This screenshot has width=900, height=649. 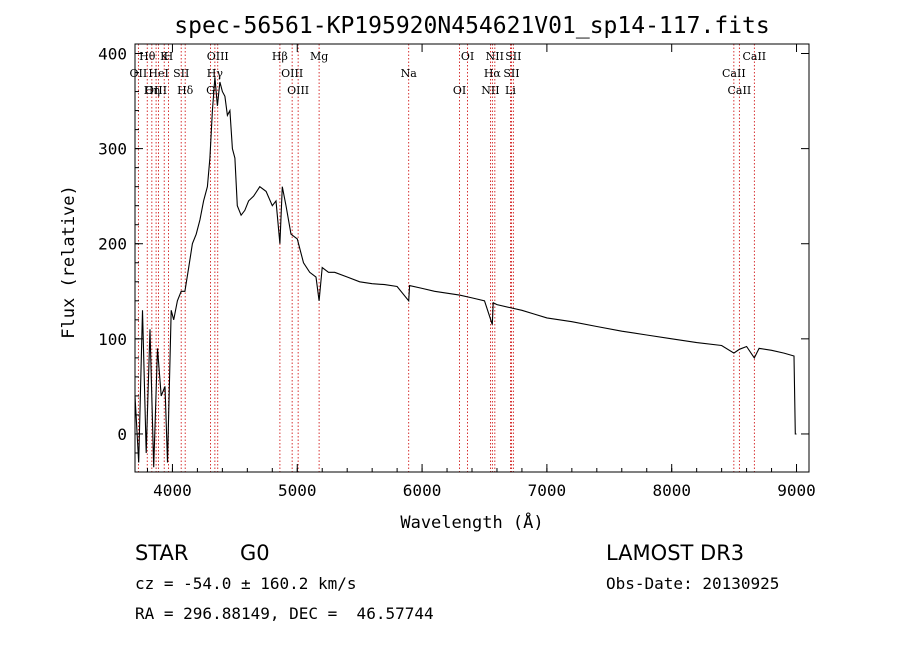 What do you see at coordinates (284, 613) in the screenshot?
I see `coordinates-info: RA = 296.88149, DEC = 46.57744` at bounding box center [284, 613].